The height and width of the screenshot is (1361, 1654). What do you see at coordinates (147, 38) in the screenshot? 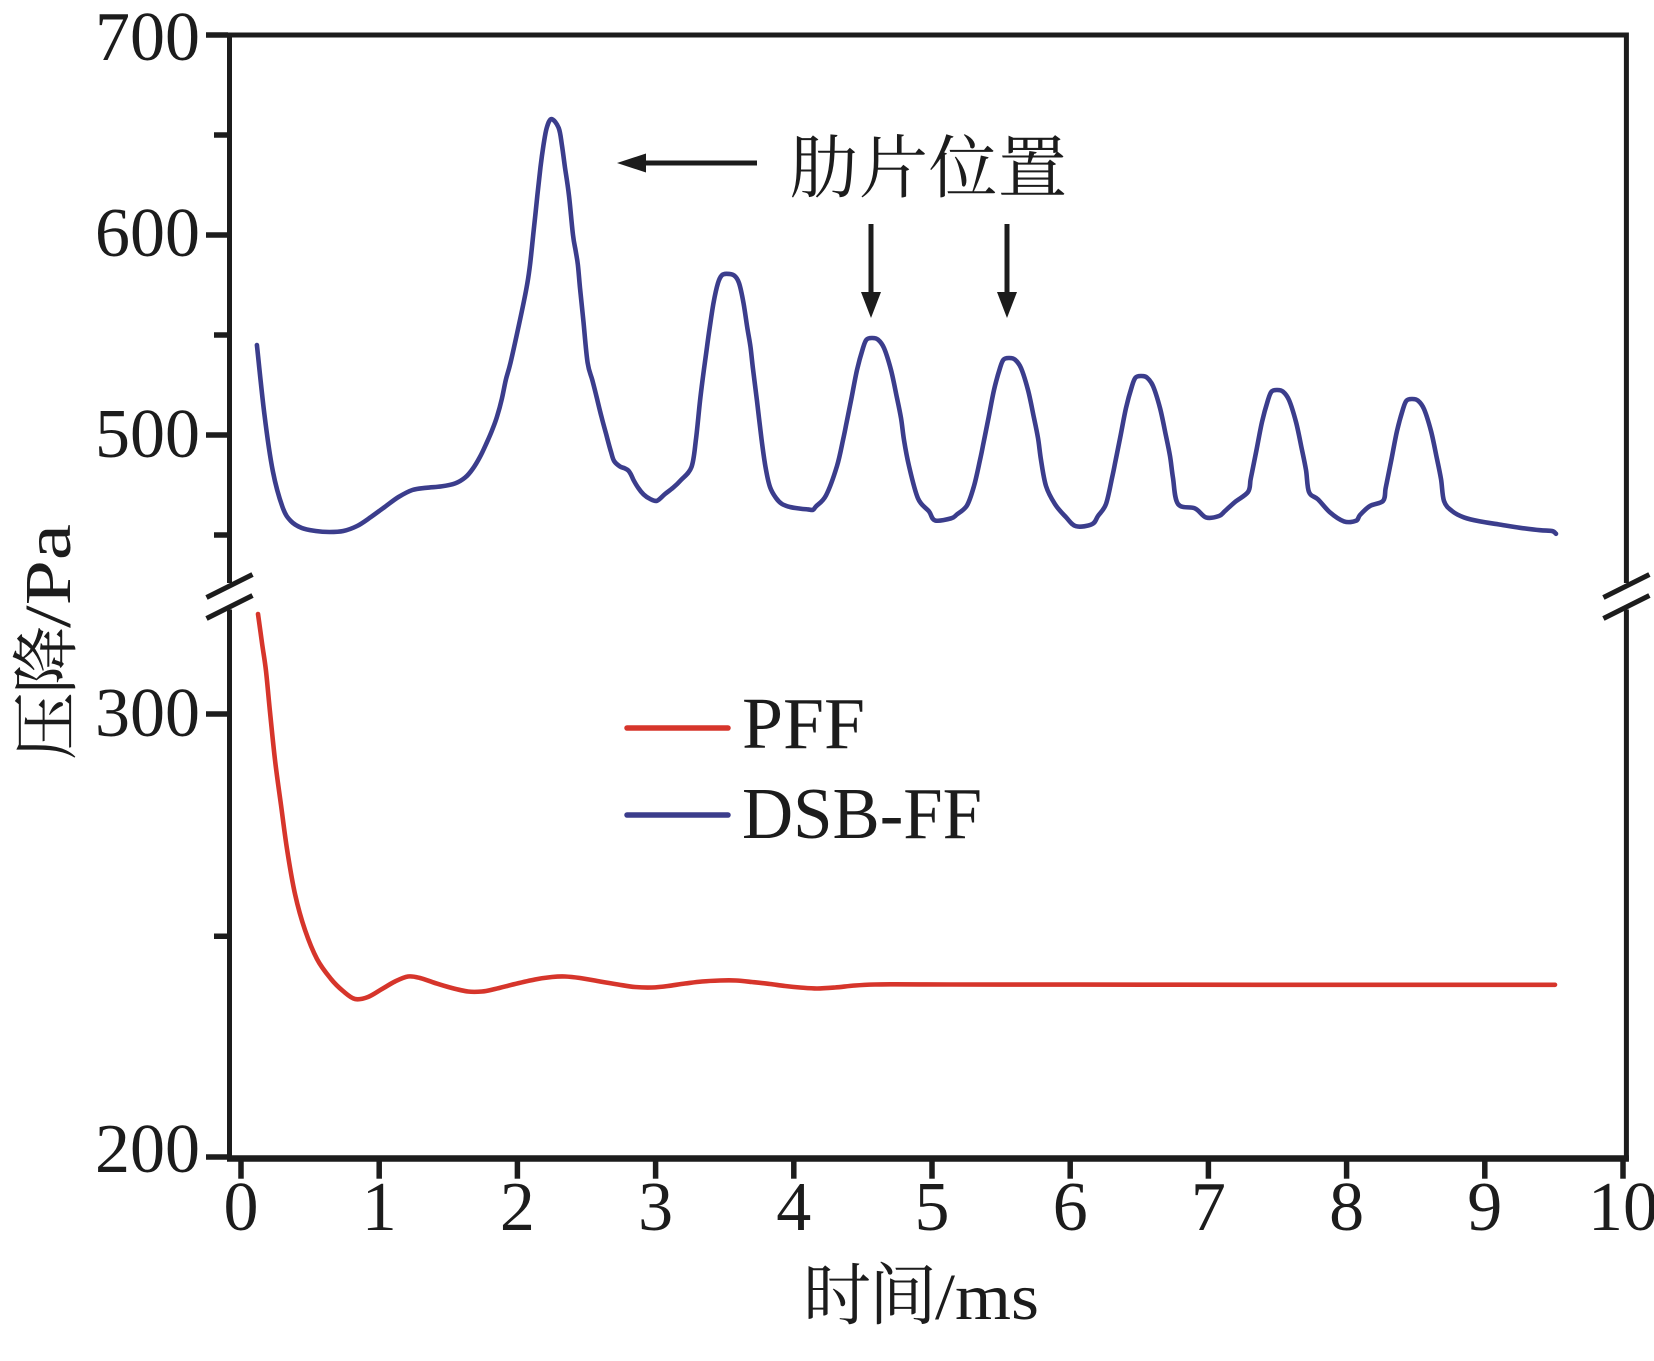
I see `svg-text: 700` at bounding box center [147, 38].